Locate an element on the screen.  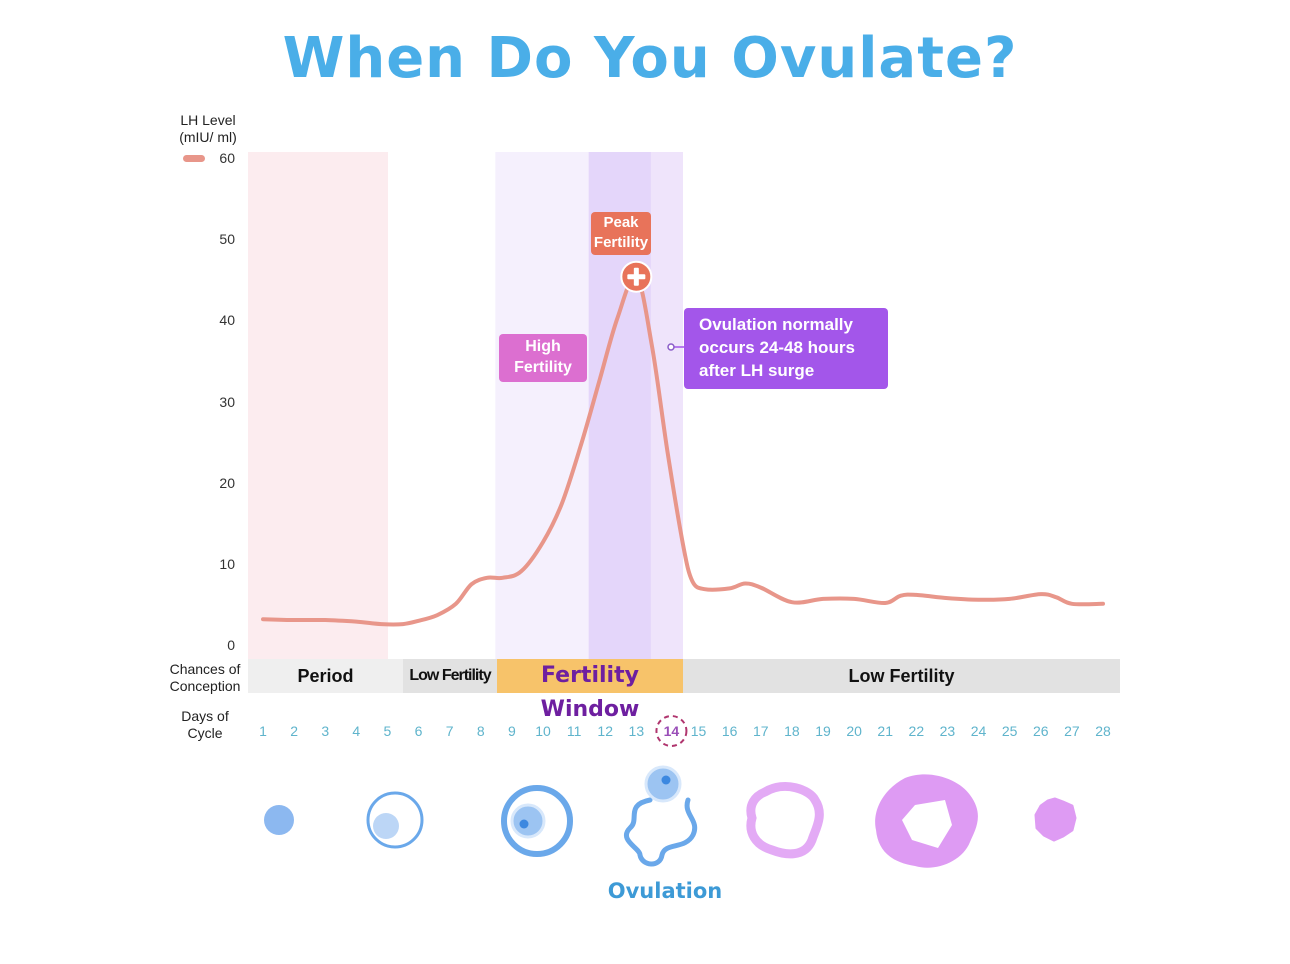
day-label: 7 is located at coordinates (449, 731).